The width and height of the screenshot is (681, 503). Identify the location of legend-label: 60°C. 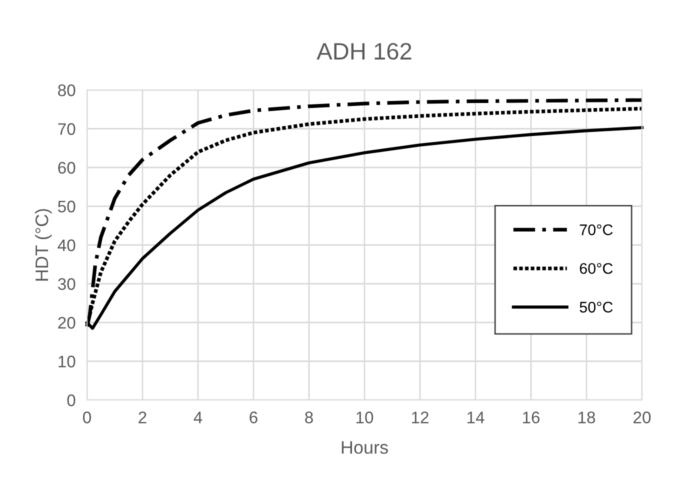
(596, 268).